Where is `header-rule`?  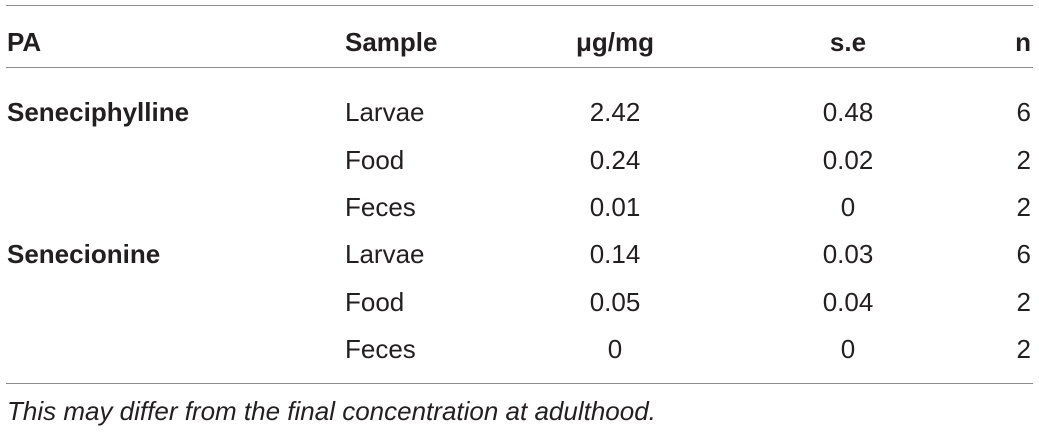
header-rule is located at coordinates (519, 67).